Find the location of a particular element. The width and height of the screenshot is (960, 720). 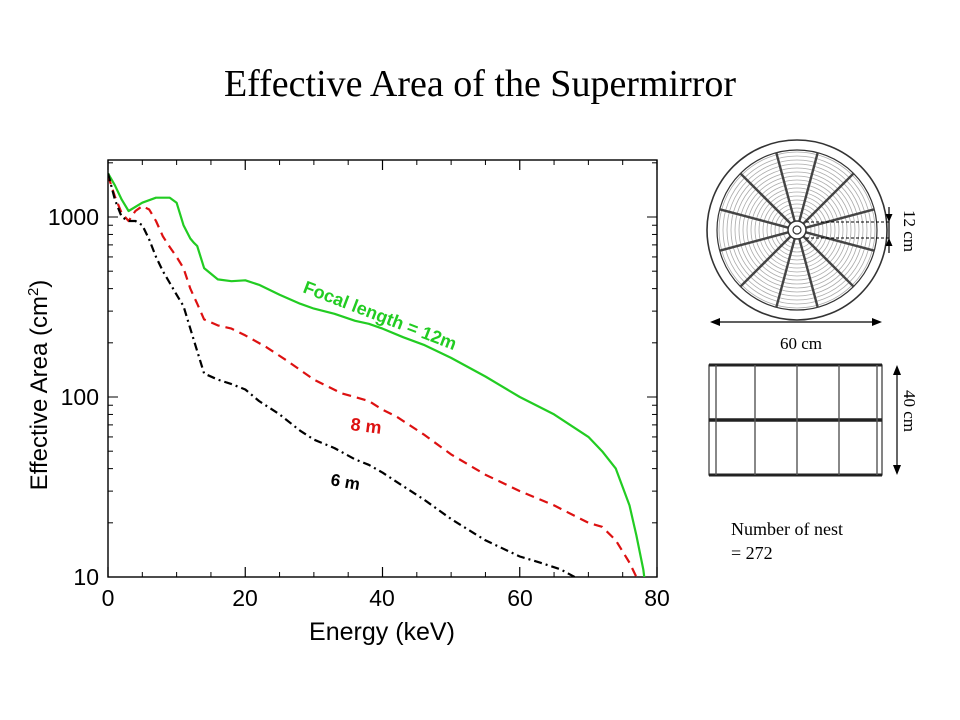

outer-ring is located at coordinates (797, 230).